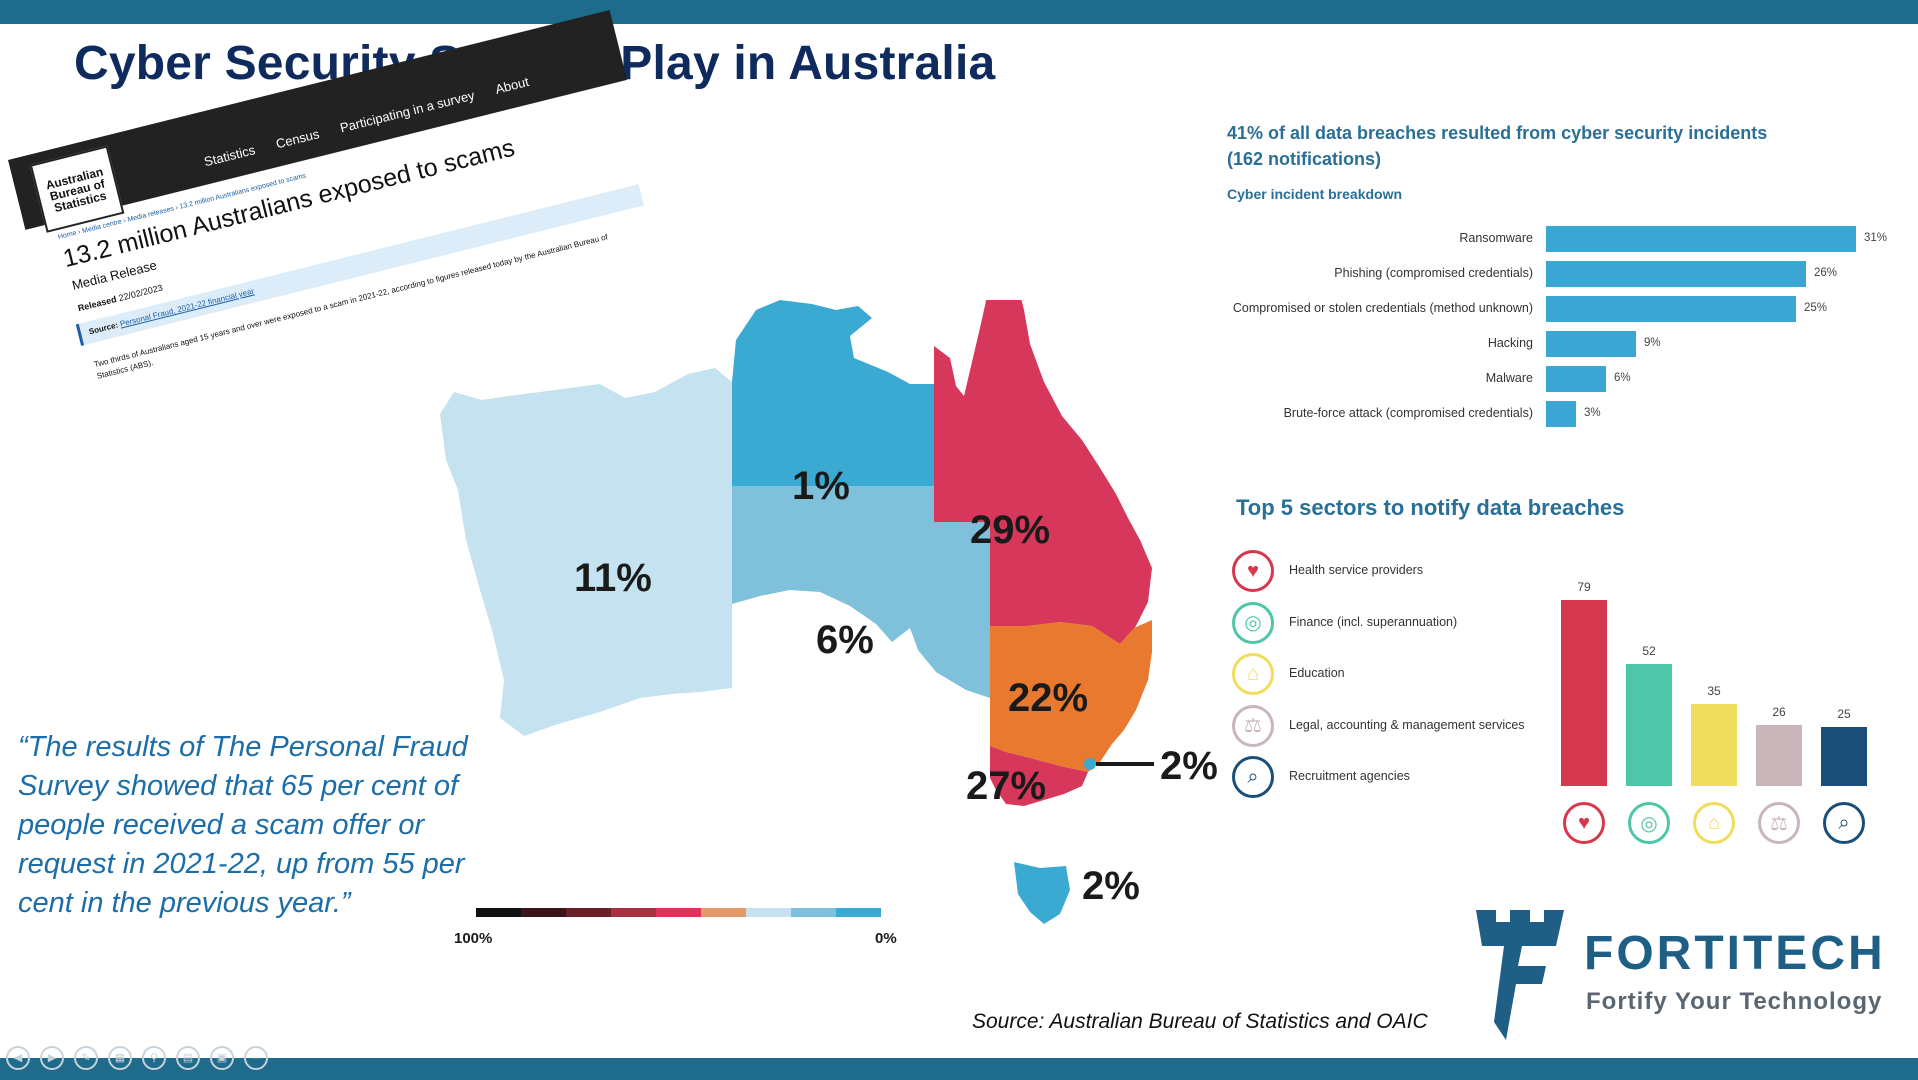  Describe the element at coordinates (861, 592) in the screenshot. I see `map-region-sa` at that location.